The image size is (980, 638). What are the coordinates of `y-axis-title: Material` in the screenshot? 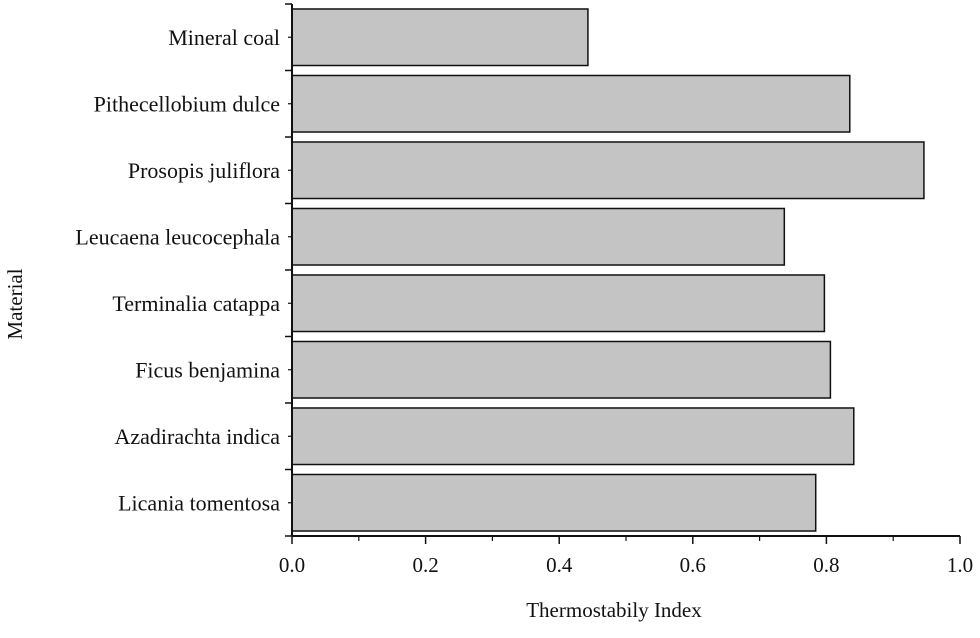 It's located at (15, 303).